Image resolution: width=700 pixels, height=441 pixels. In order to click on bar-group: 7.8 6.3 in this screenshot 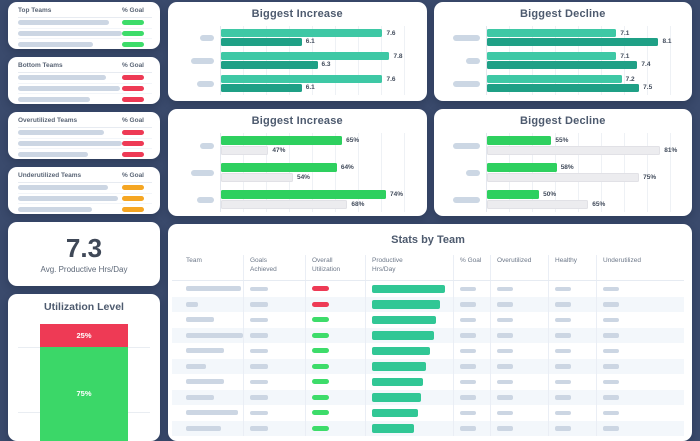, I will do `click(297, 61)`.